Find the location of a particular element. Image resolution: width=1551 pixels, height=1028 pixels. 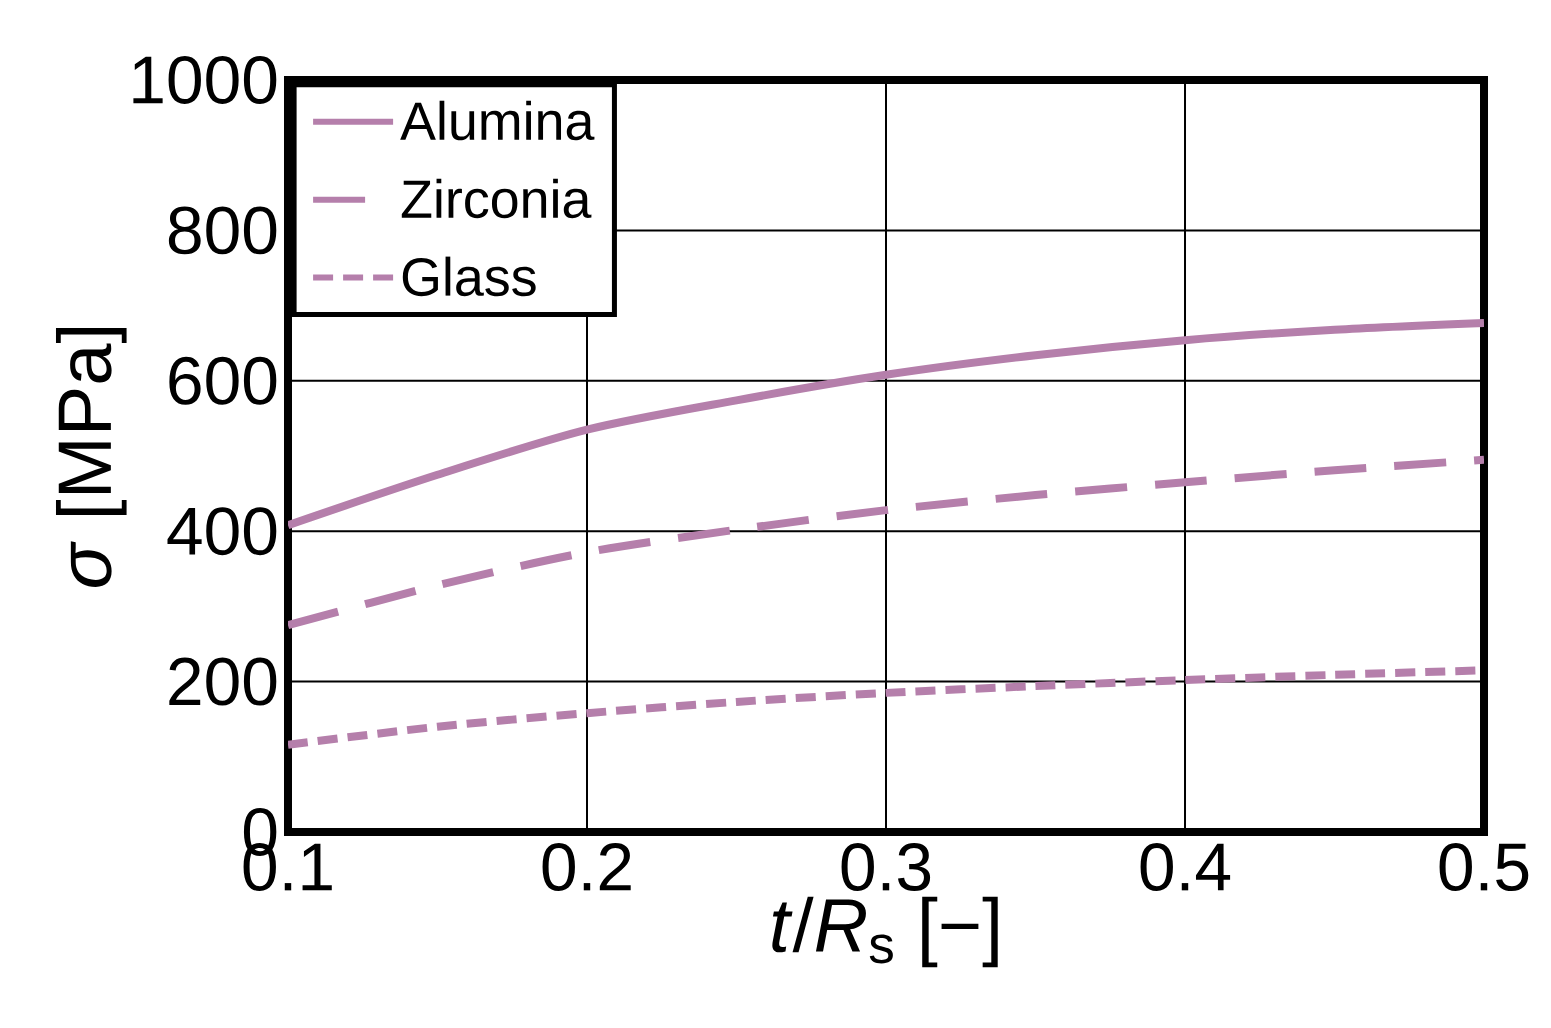

y-tick-label: 1000 is located at coordinates (205, 80).